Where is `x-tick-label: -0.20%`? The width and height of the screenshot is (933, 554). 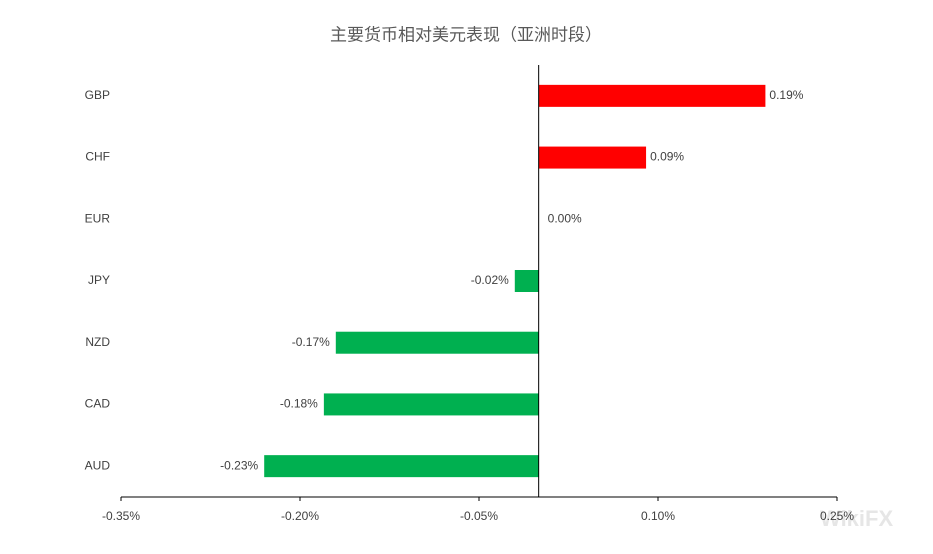 x-tick-label: -0.20% is located at coordinates (300, 516).